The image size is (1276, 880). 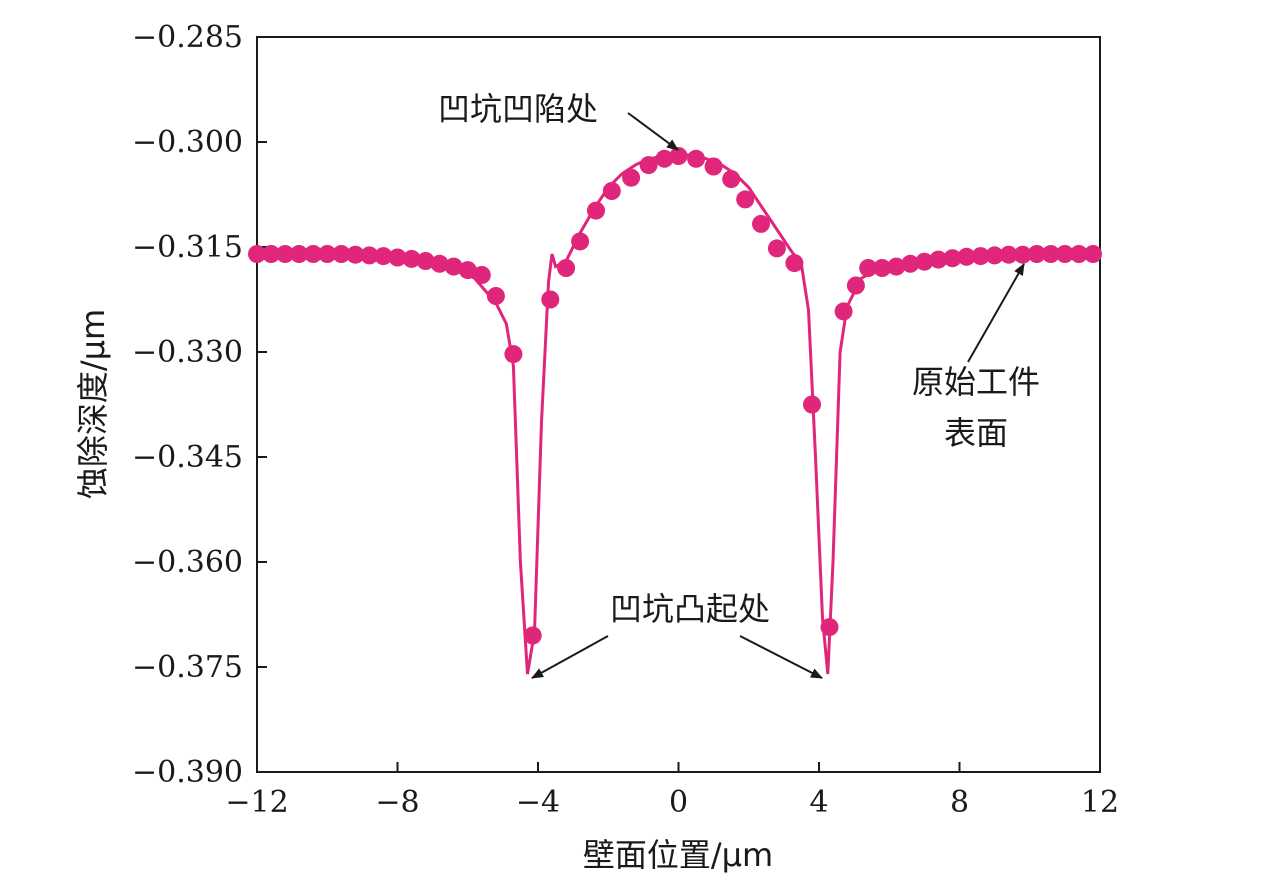 I want to click on y-tick-label: −0.390, so click(x=187, y=772).